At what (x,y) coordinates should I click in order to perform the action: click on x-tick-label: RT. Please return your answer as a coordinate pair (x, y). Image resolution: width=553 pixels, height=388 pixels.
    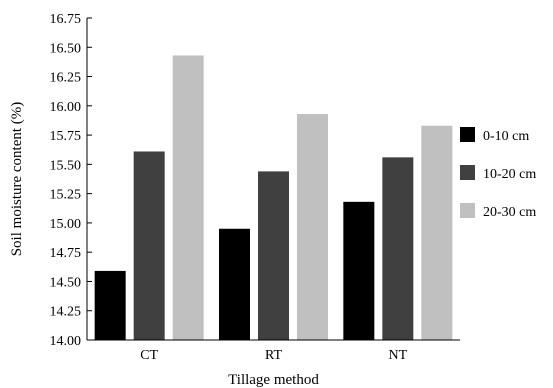
    Looking at the image, I should click on (273, 355).